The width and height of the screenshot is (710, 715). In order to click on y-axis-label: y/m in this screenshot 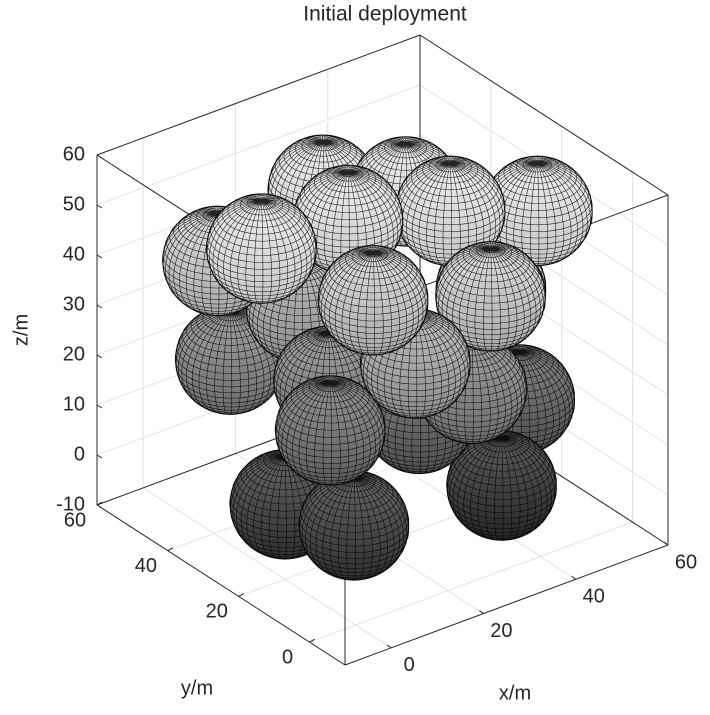, I will do `click(197, 688)`.